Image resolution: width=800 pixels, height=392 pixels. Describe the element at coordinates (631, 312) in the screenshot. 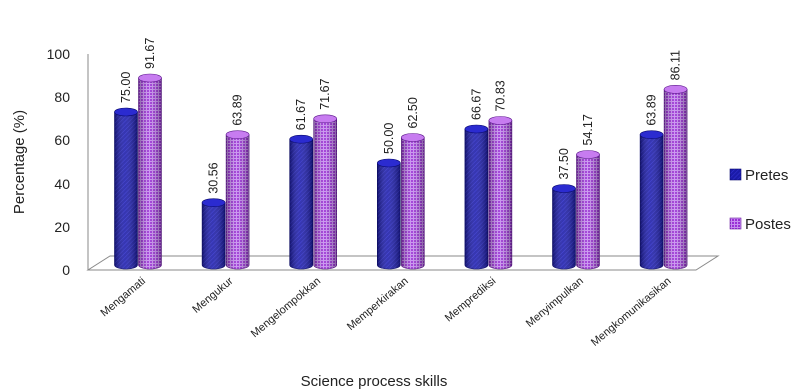

I see `x-tick-label: Mengkomunikasikan` at that location.